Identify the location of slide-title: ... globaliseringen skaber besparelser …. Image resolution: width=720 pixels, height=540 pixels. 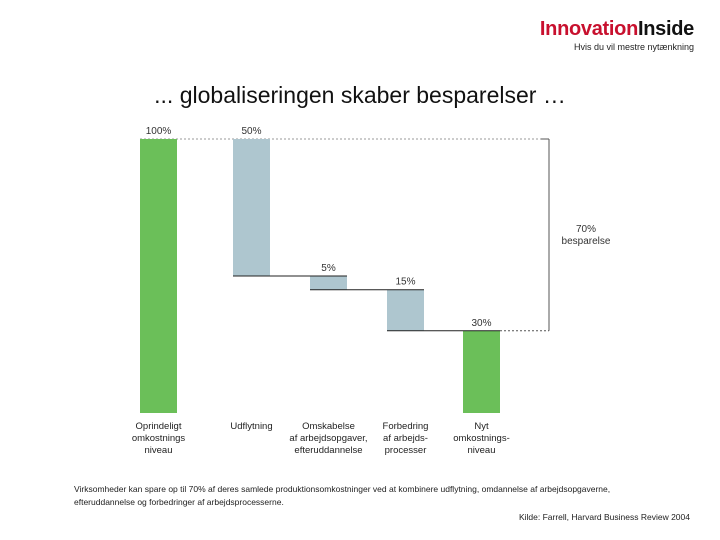
(360, 95).